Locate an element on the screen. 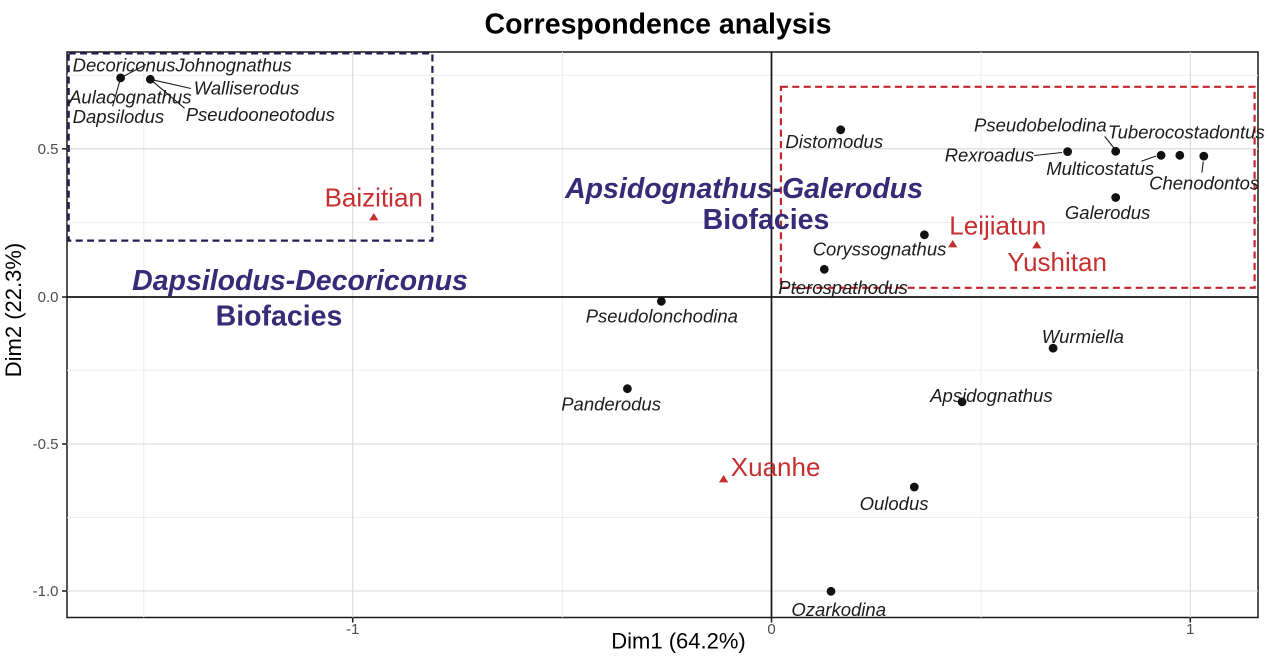 The width and height of the screenshot is (1269, 659). svg-text: Ozarkodina is located at coordinates (838, 609).